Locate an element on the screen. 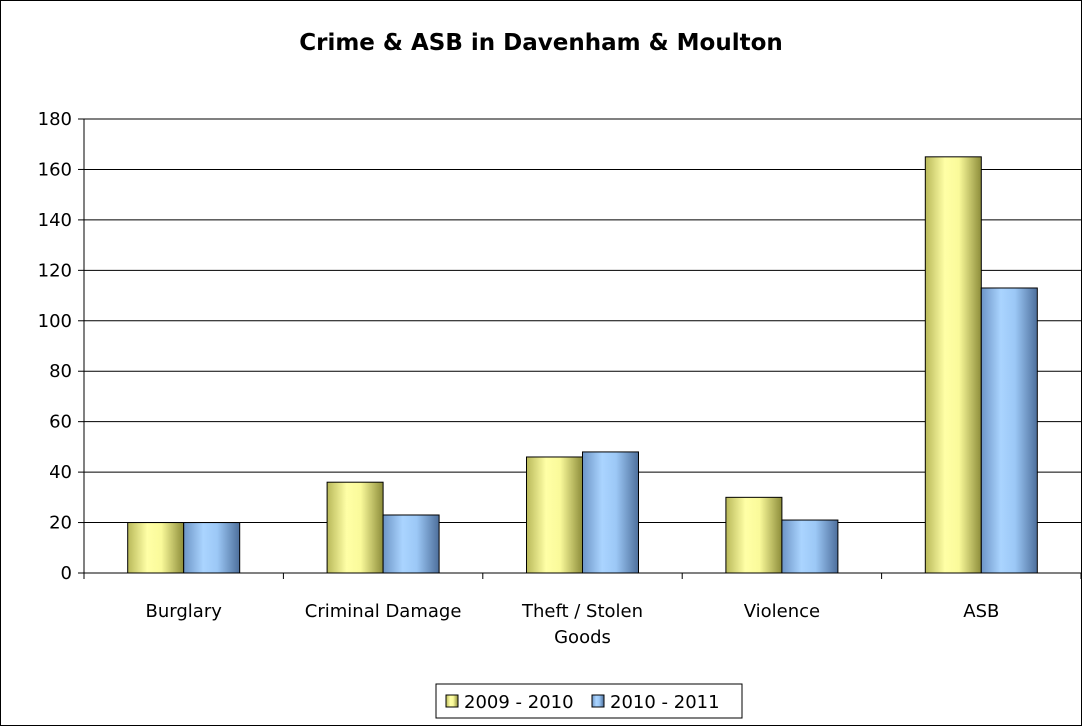 Image resolution: width=1082 pixels, height=726 pixels. category-label: Theft / Stolen Goods is located at coordinates (582, 624).